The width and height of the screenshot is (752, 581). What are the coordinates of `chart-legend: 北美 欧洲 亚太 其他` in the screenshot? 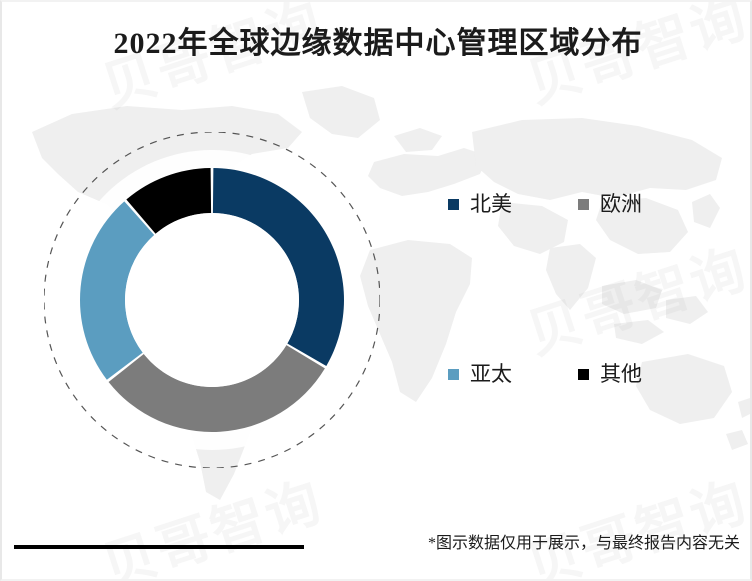 It's located at (567, 292).